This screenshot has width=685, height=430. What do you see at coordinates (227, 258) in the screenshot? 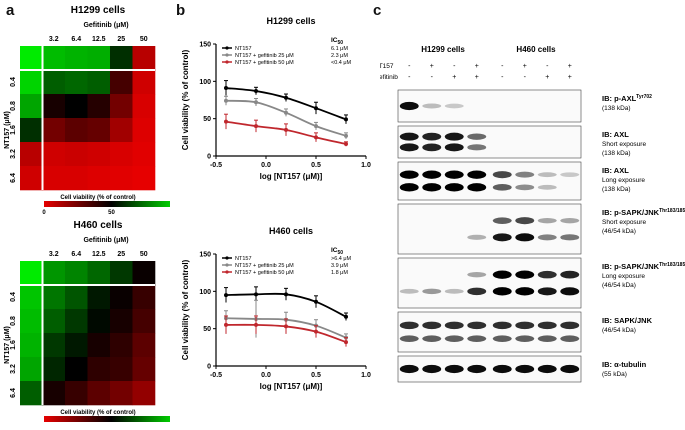
I see `legend-marker` at bounding box center [227, 258].